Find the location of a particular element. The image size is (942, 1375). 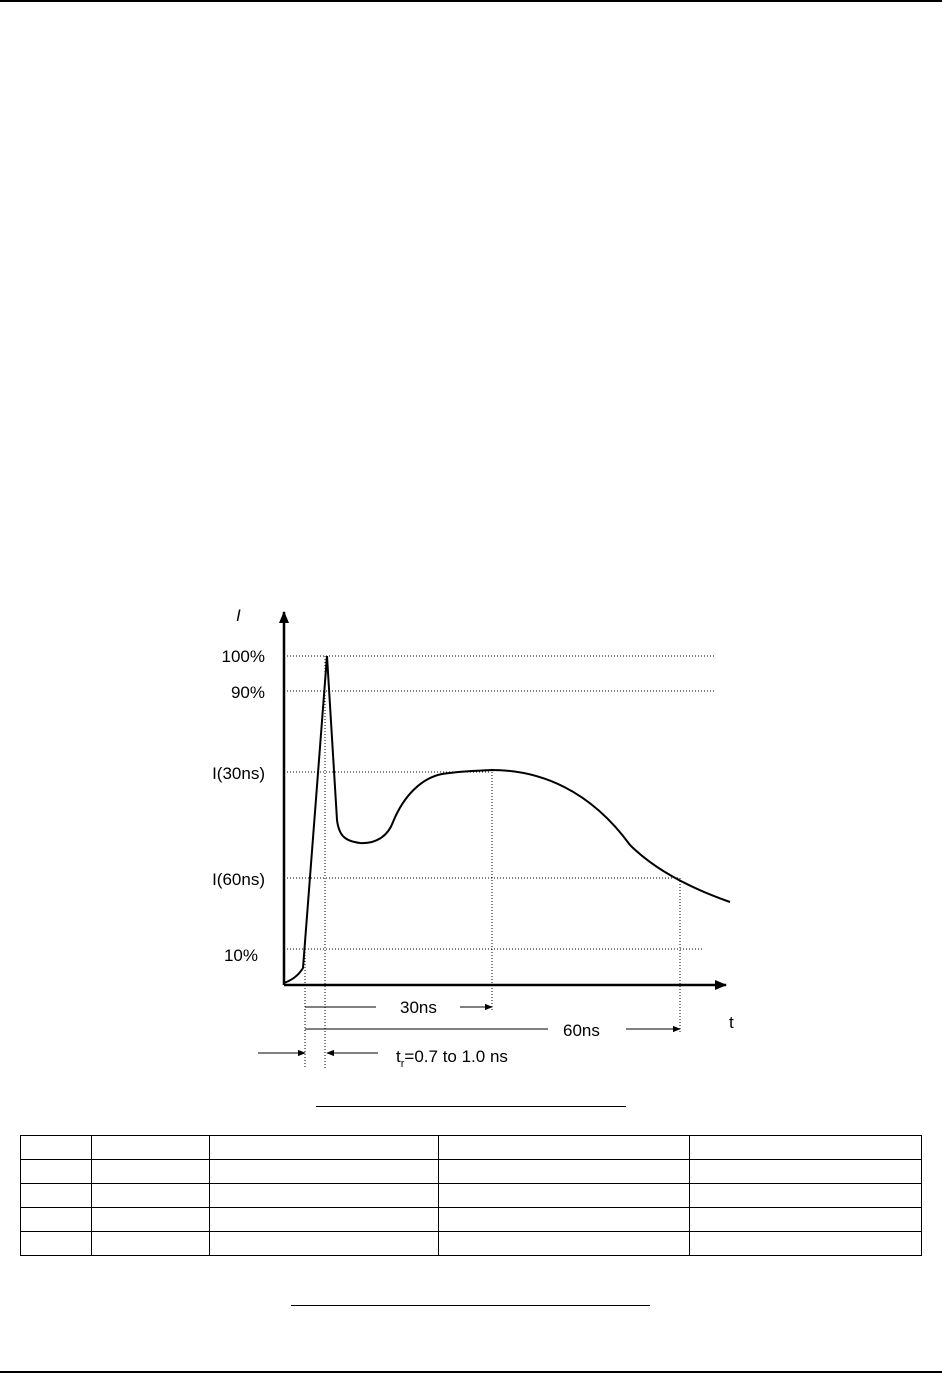

y-tick-100: 100% is located at coordinates (243, 656).